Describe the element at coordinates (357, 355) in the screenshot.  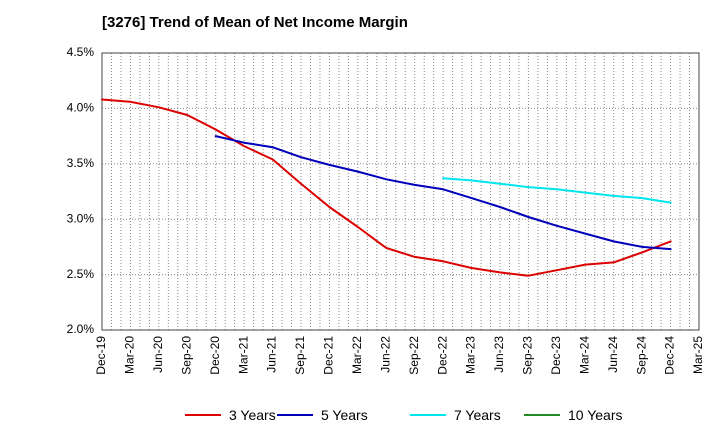
I see `x-tick-label: Mar-22` at that location.